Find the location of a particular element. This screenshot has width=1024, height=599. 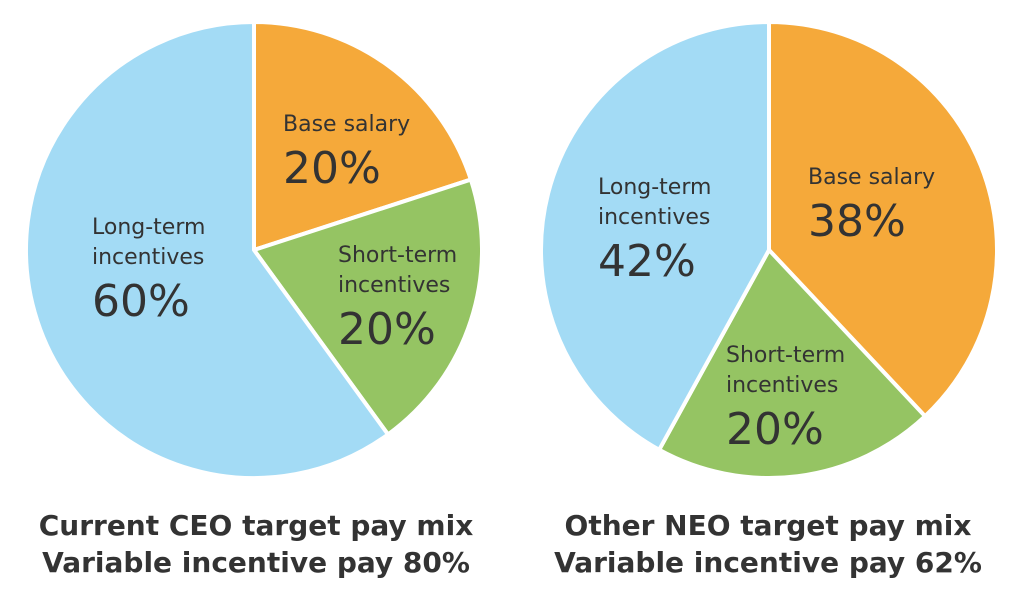

ceo-slice-base is located at coordinates (362, 136).